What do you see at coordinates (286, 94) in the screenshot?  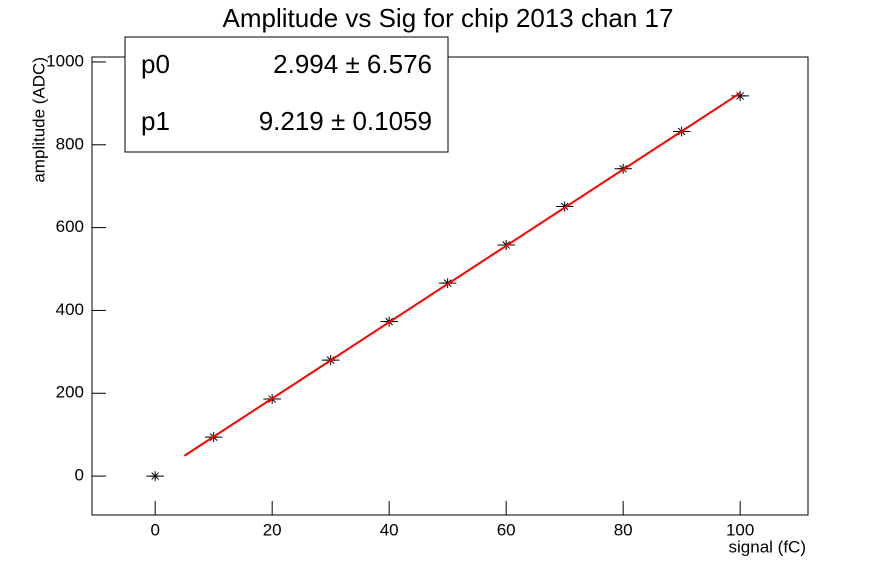 I see `stats-box` at bounding box center [286, 94].